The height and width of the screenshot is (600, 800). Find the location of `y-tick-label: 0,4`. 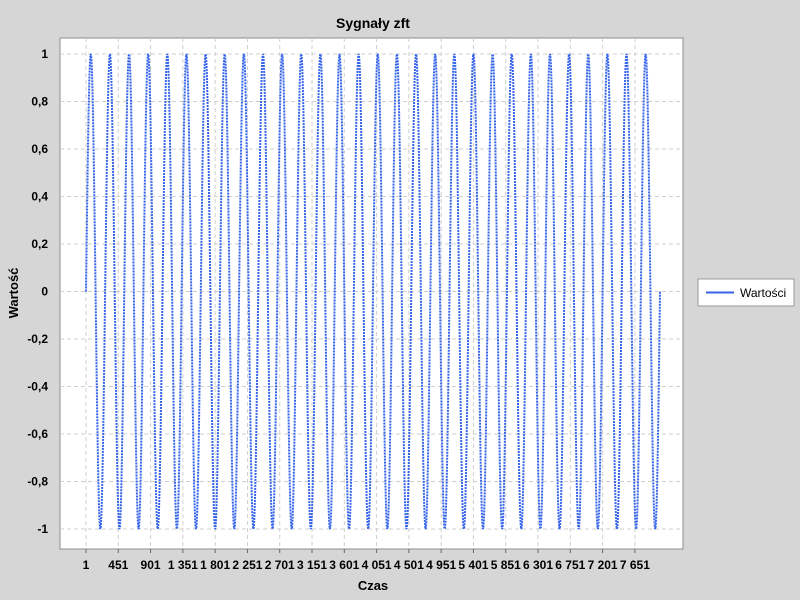

y-tick-label: 0,4 is located at coordinates (39, 197).